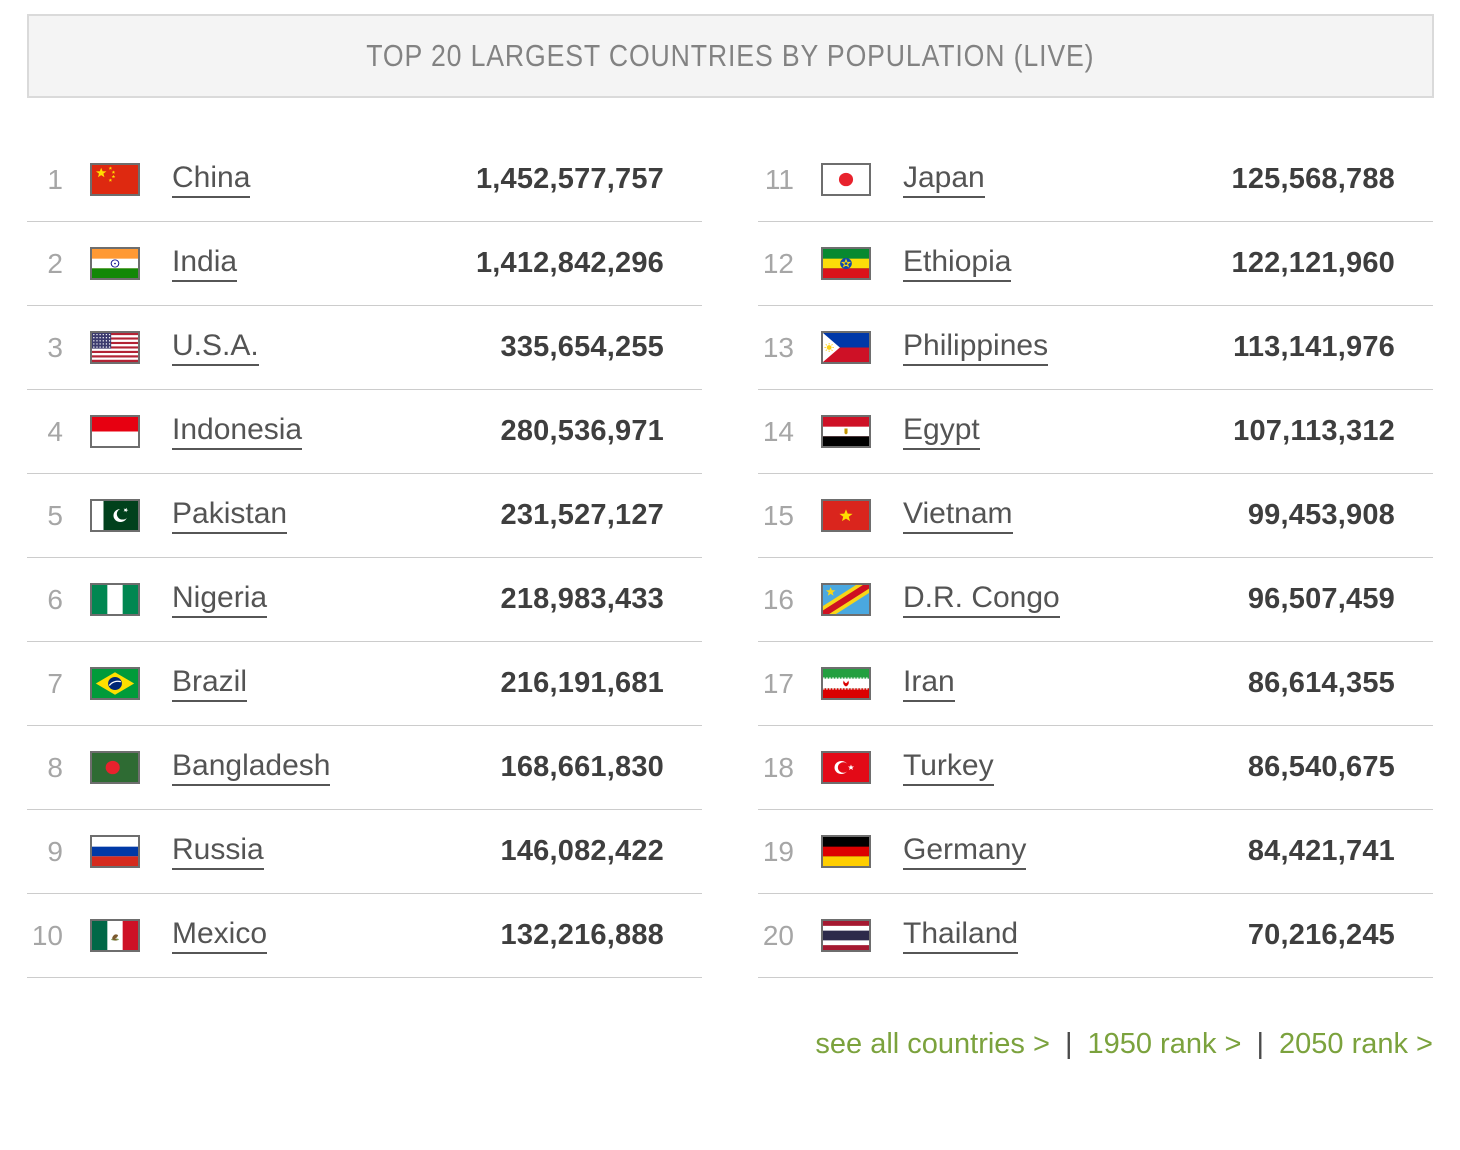 This screenshot has height=1150, width=1460. Describe the element at coordinates (47, 935) in the screenshot. I see `rank-number: 10` at that location.